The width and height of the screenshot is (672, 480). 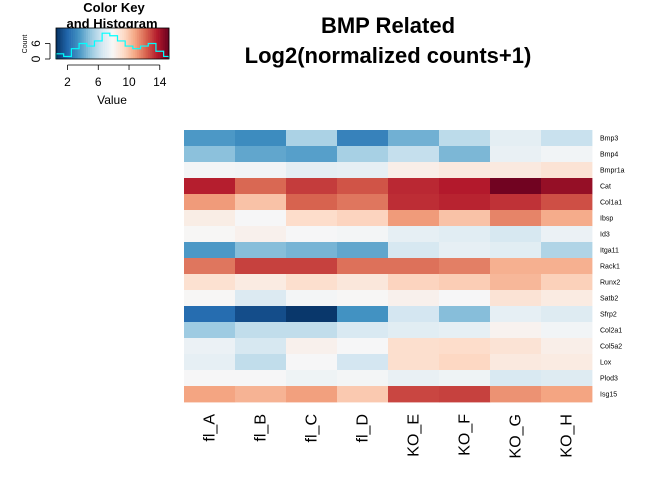 I want to click on heatmap-cell-Lox-fl_D, so click(x=363, y=362).